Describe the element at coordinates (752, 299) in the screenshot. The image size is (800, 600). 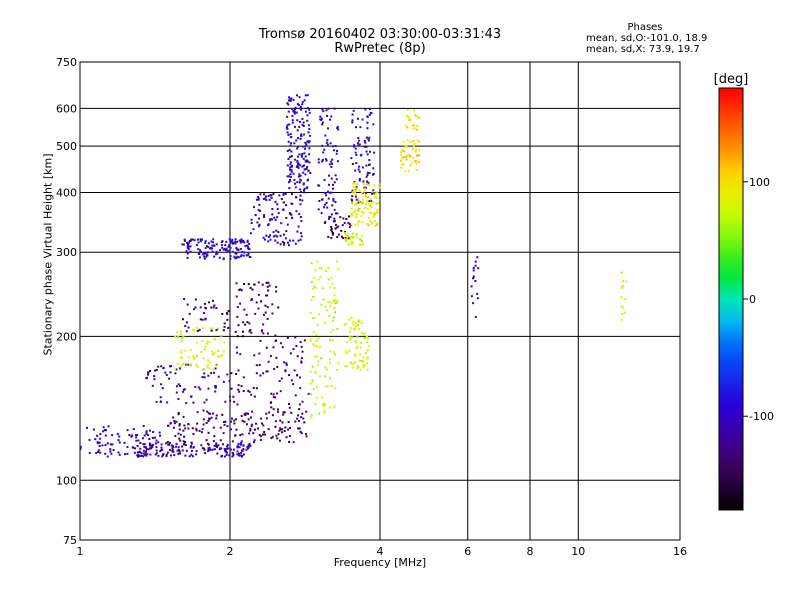
I see `colorbar-tick-label: 0` at that location.